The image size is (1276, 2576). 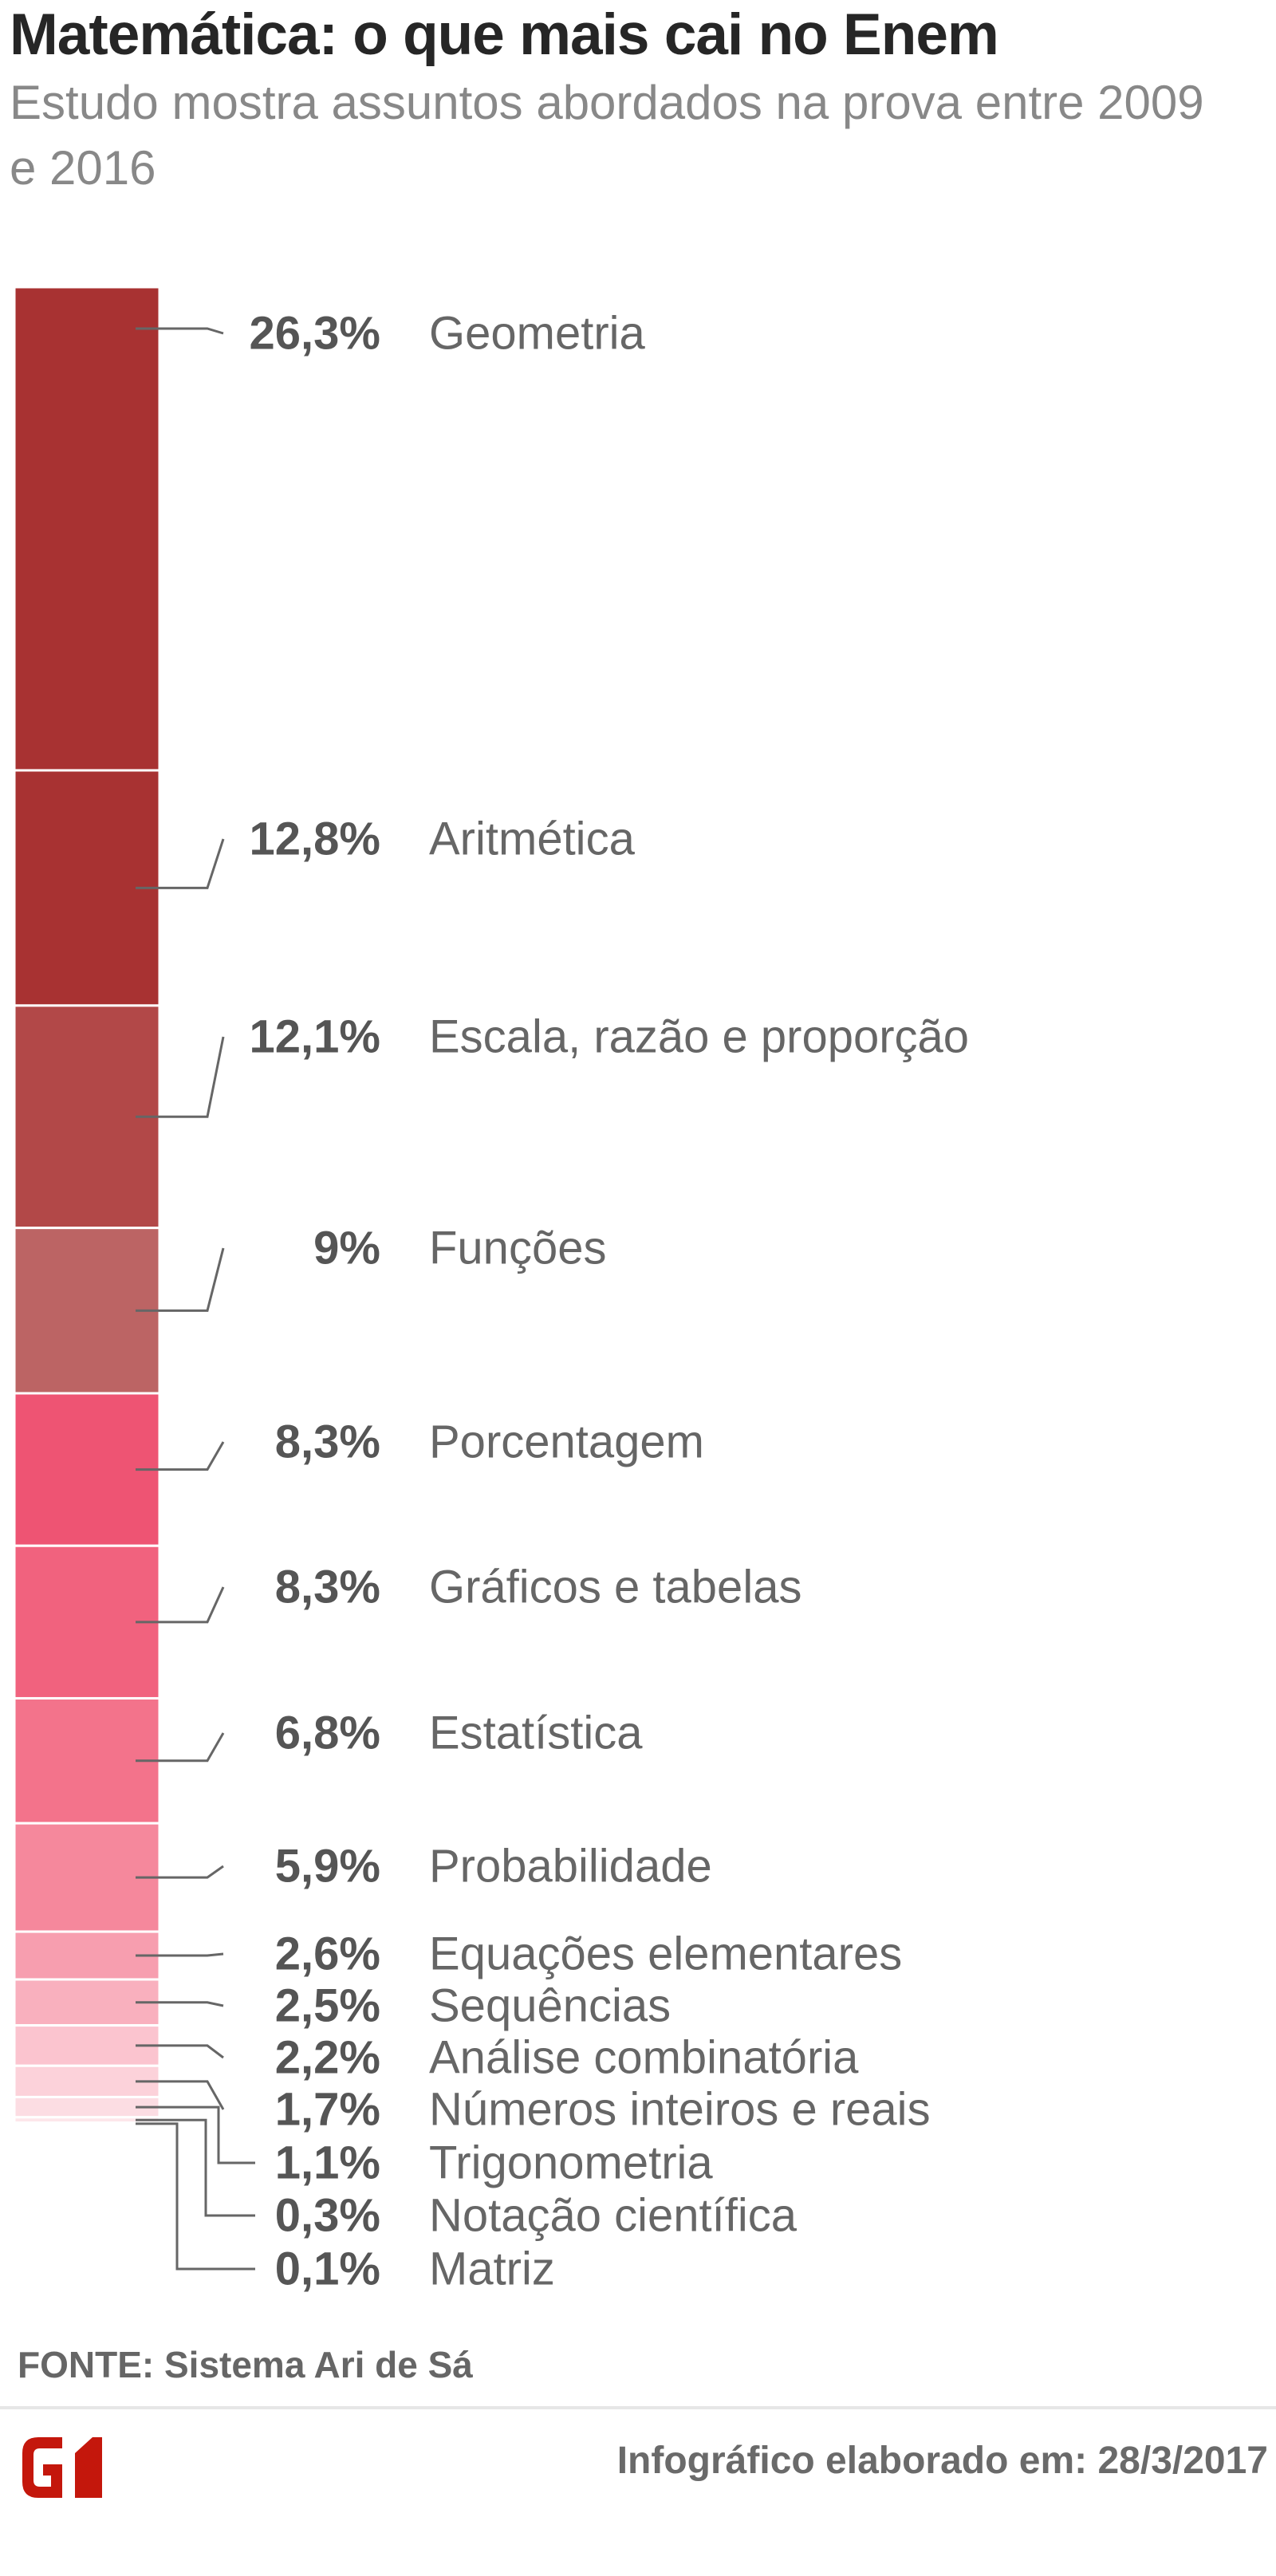 What do you see at coordinates (550, 2006) in the screenshot?
I see `category-label: Sequências` at bounding box center [550, 2006].